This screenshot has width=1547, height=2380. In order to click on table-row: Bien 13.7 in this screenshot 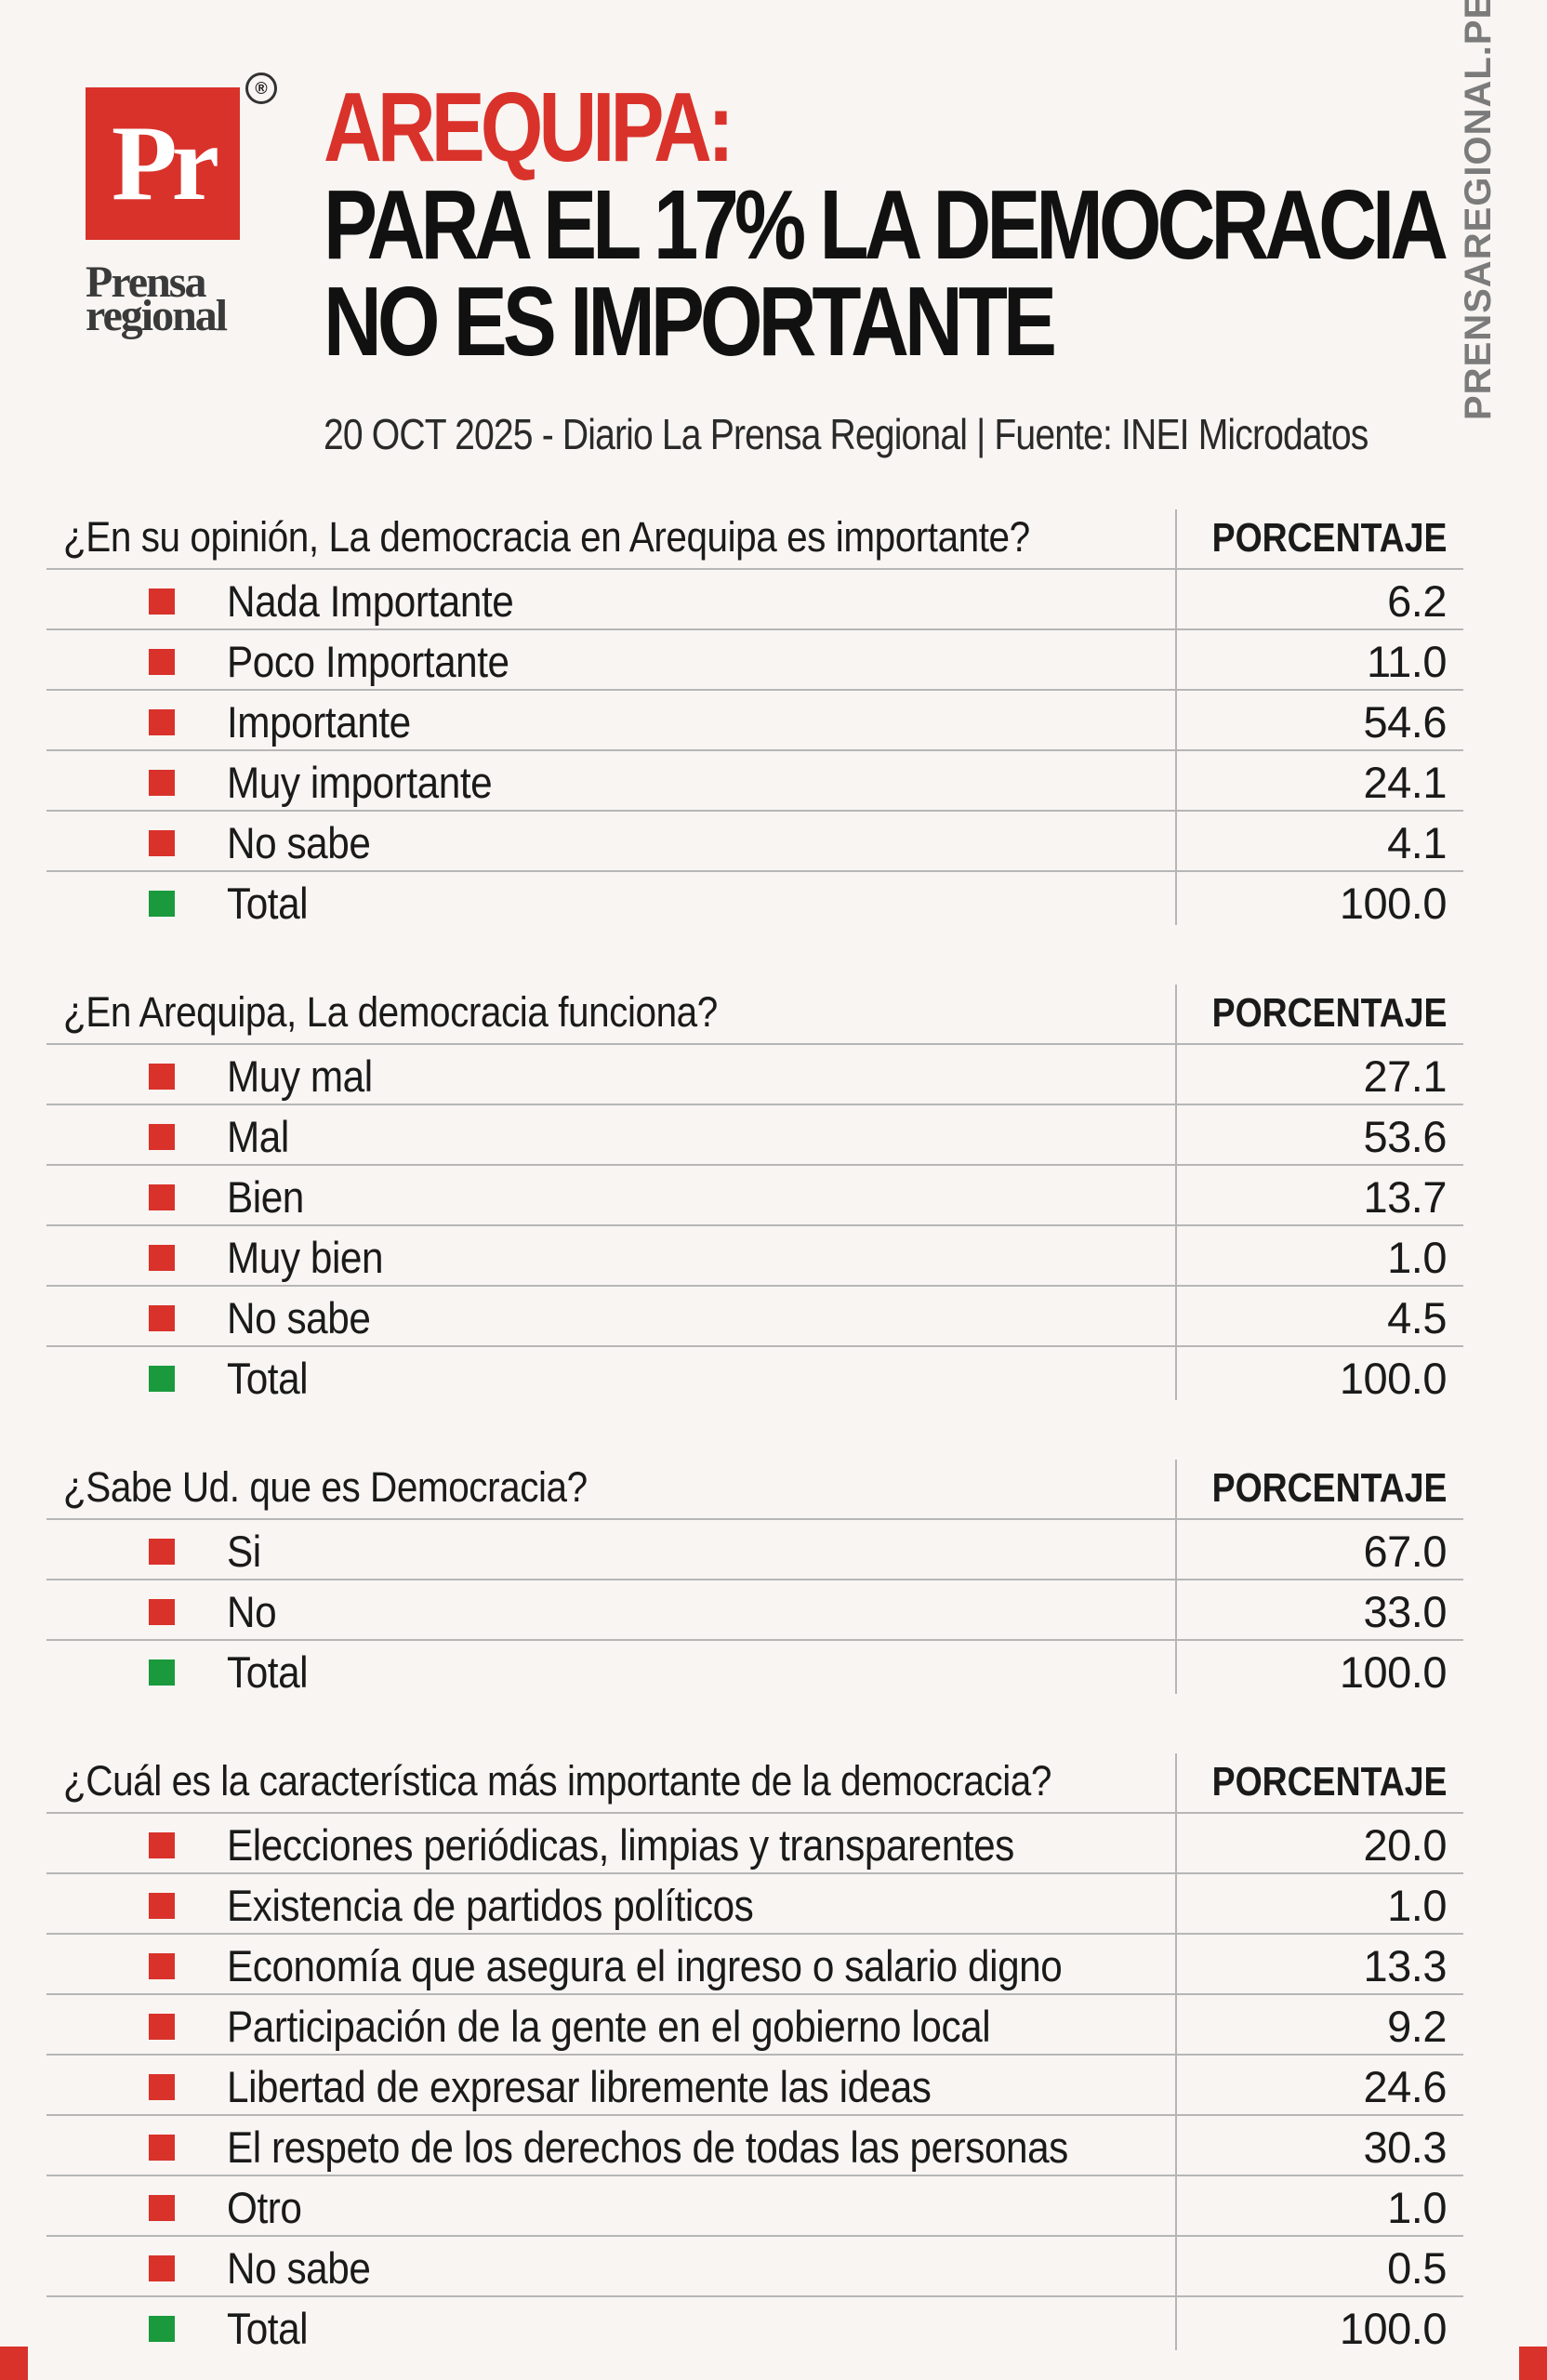, I will do `click(754, 1196)`.